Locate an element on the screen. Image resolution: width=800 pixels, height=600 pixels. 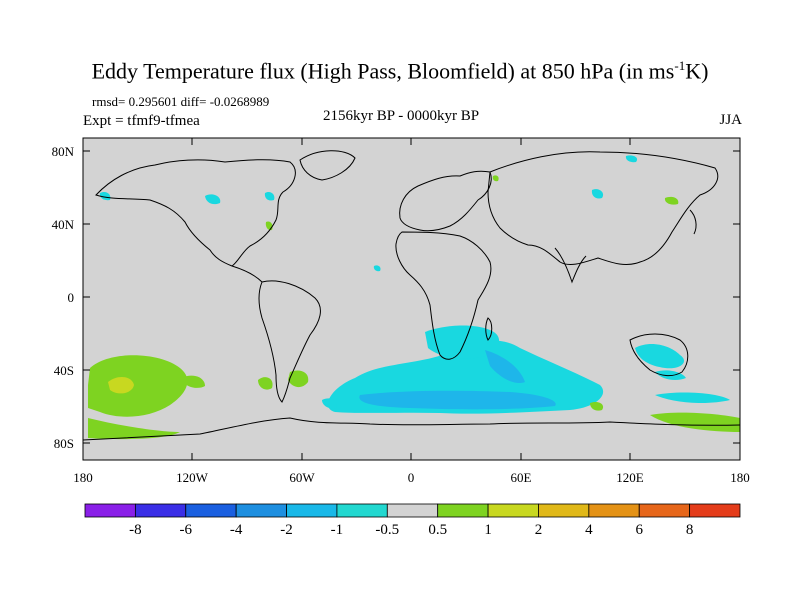
greenland-coast is located at coordinates (327, 165).